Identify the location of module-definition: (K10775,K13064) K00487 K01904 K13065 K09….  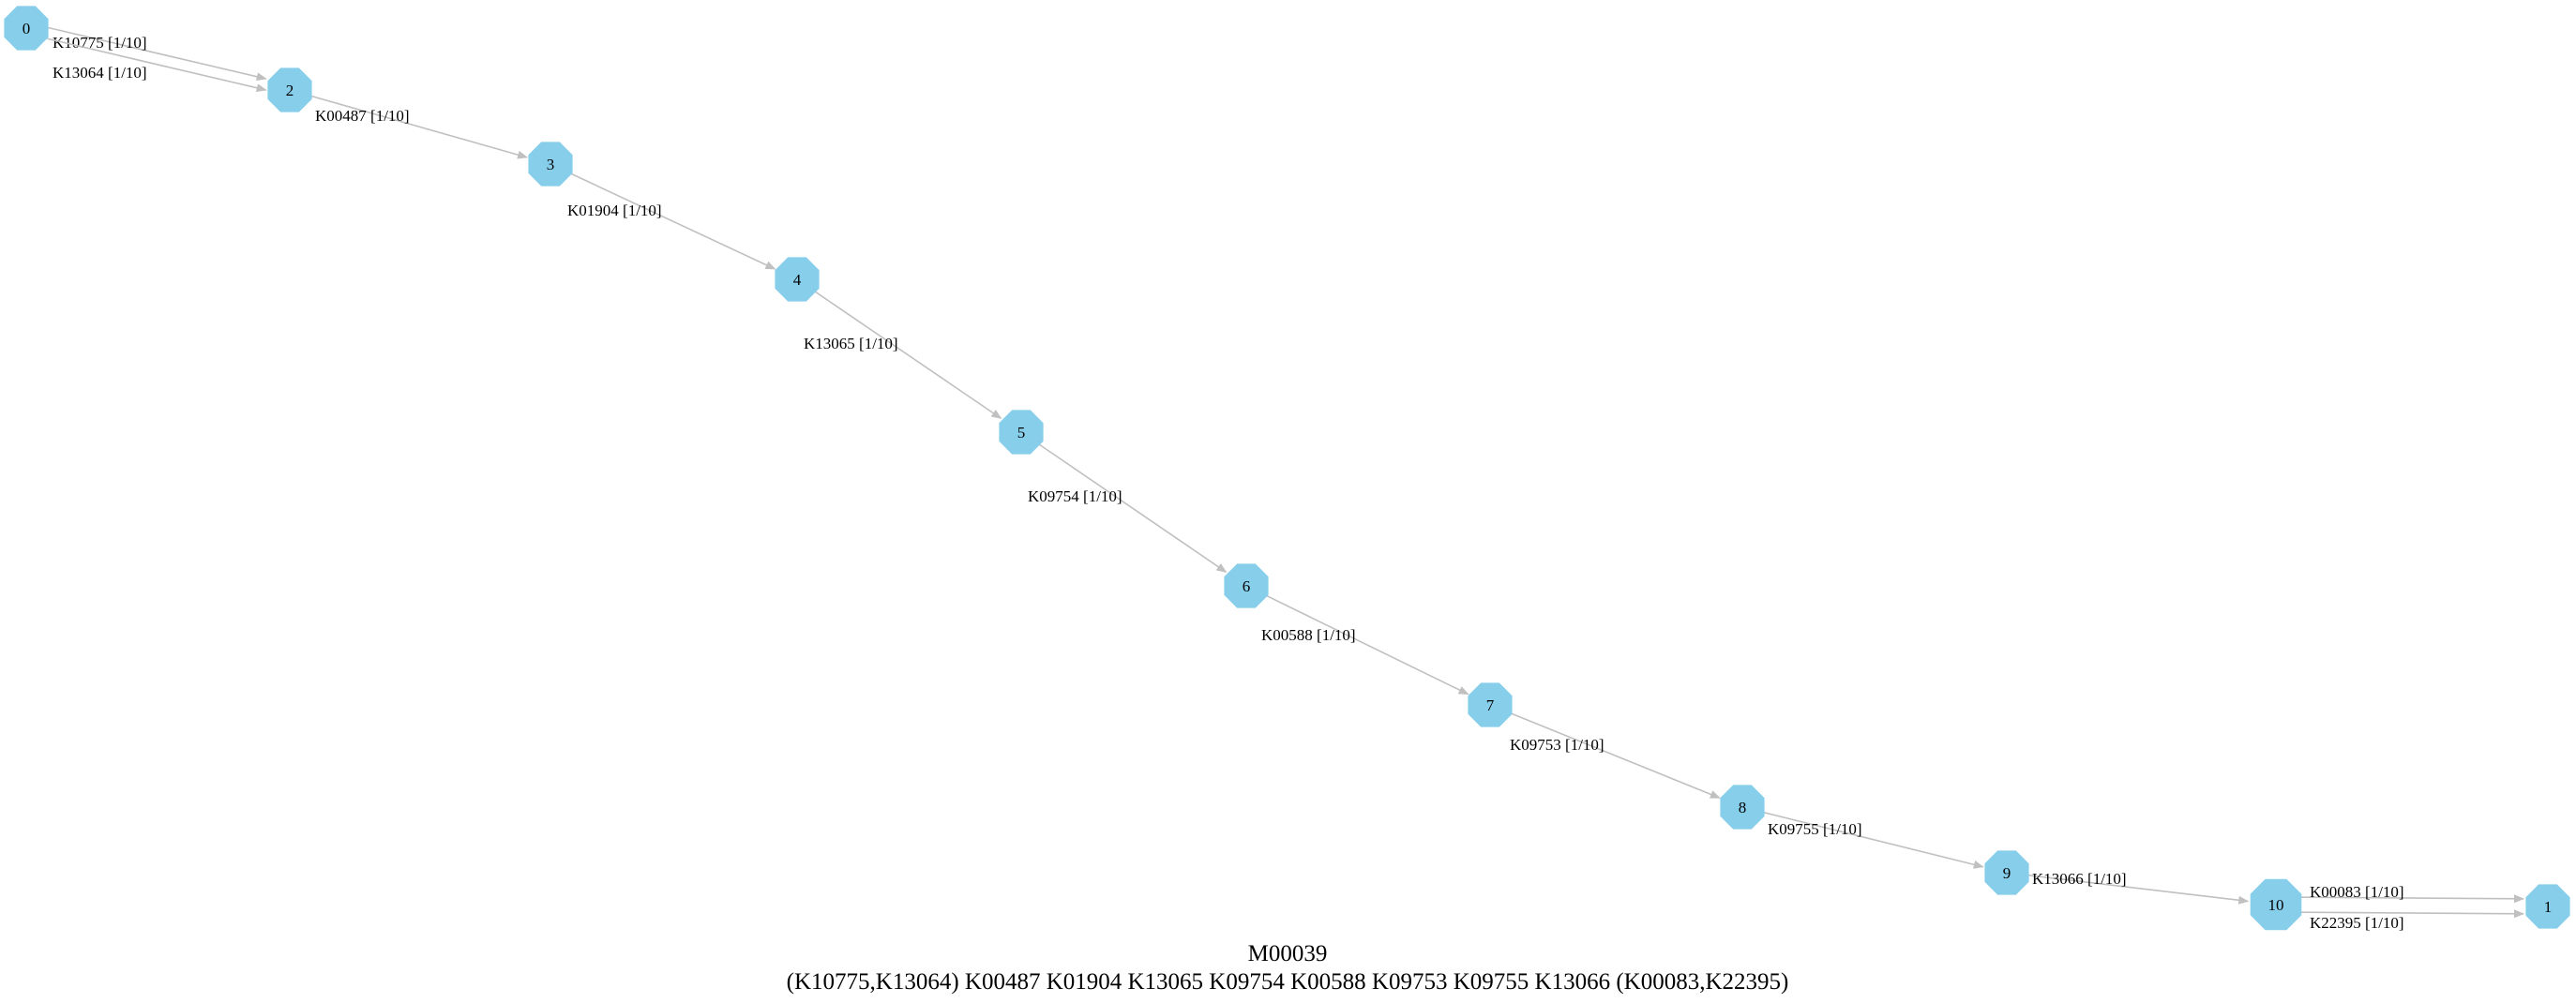
(1288, 982).